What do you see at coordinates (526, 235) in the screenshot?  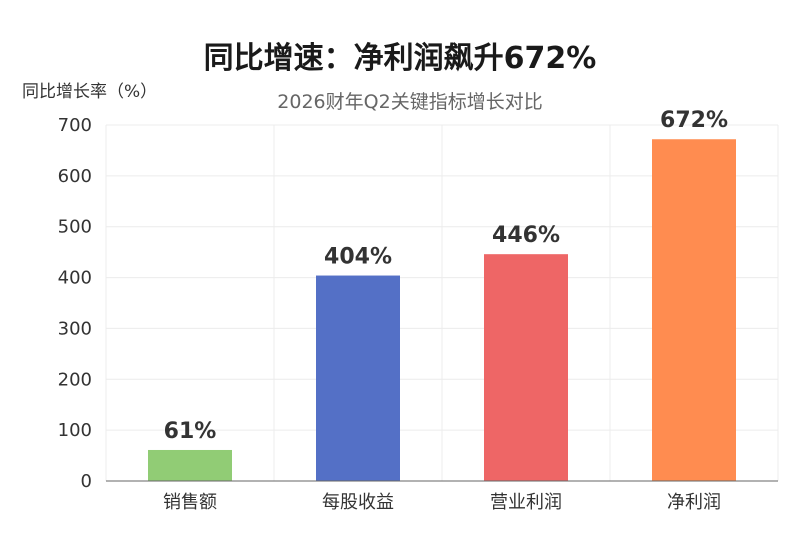 I see `data-label: 446%` at bounding box center [526, 235].